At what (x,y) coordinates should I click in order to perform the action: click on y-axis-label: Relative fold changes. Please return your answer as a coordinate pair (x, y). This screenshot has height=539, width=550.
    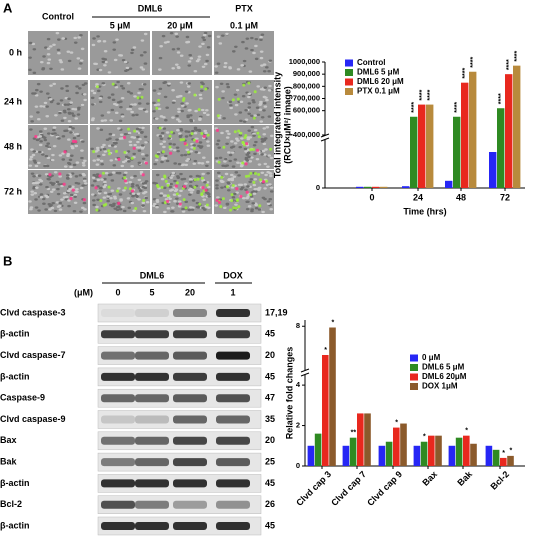
    Looking at the image, I should click on (289, 393).